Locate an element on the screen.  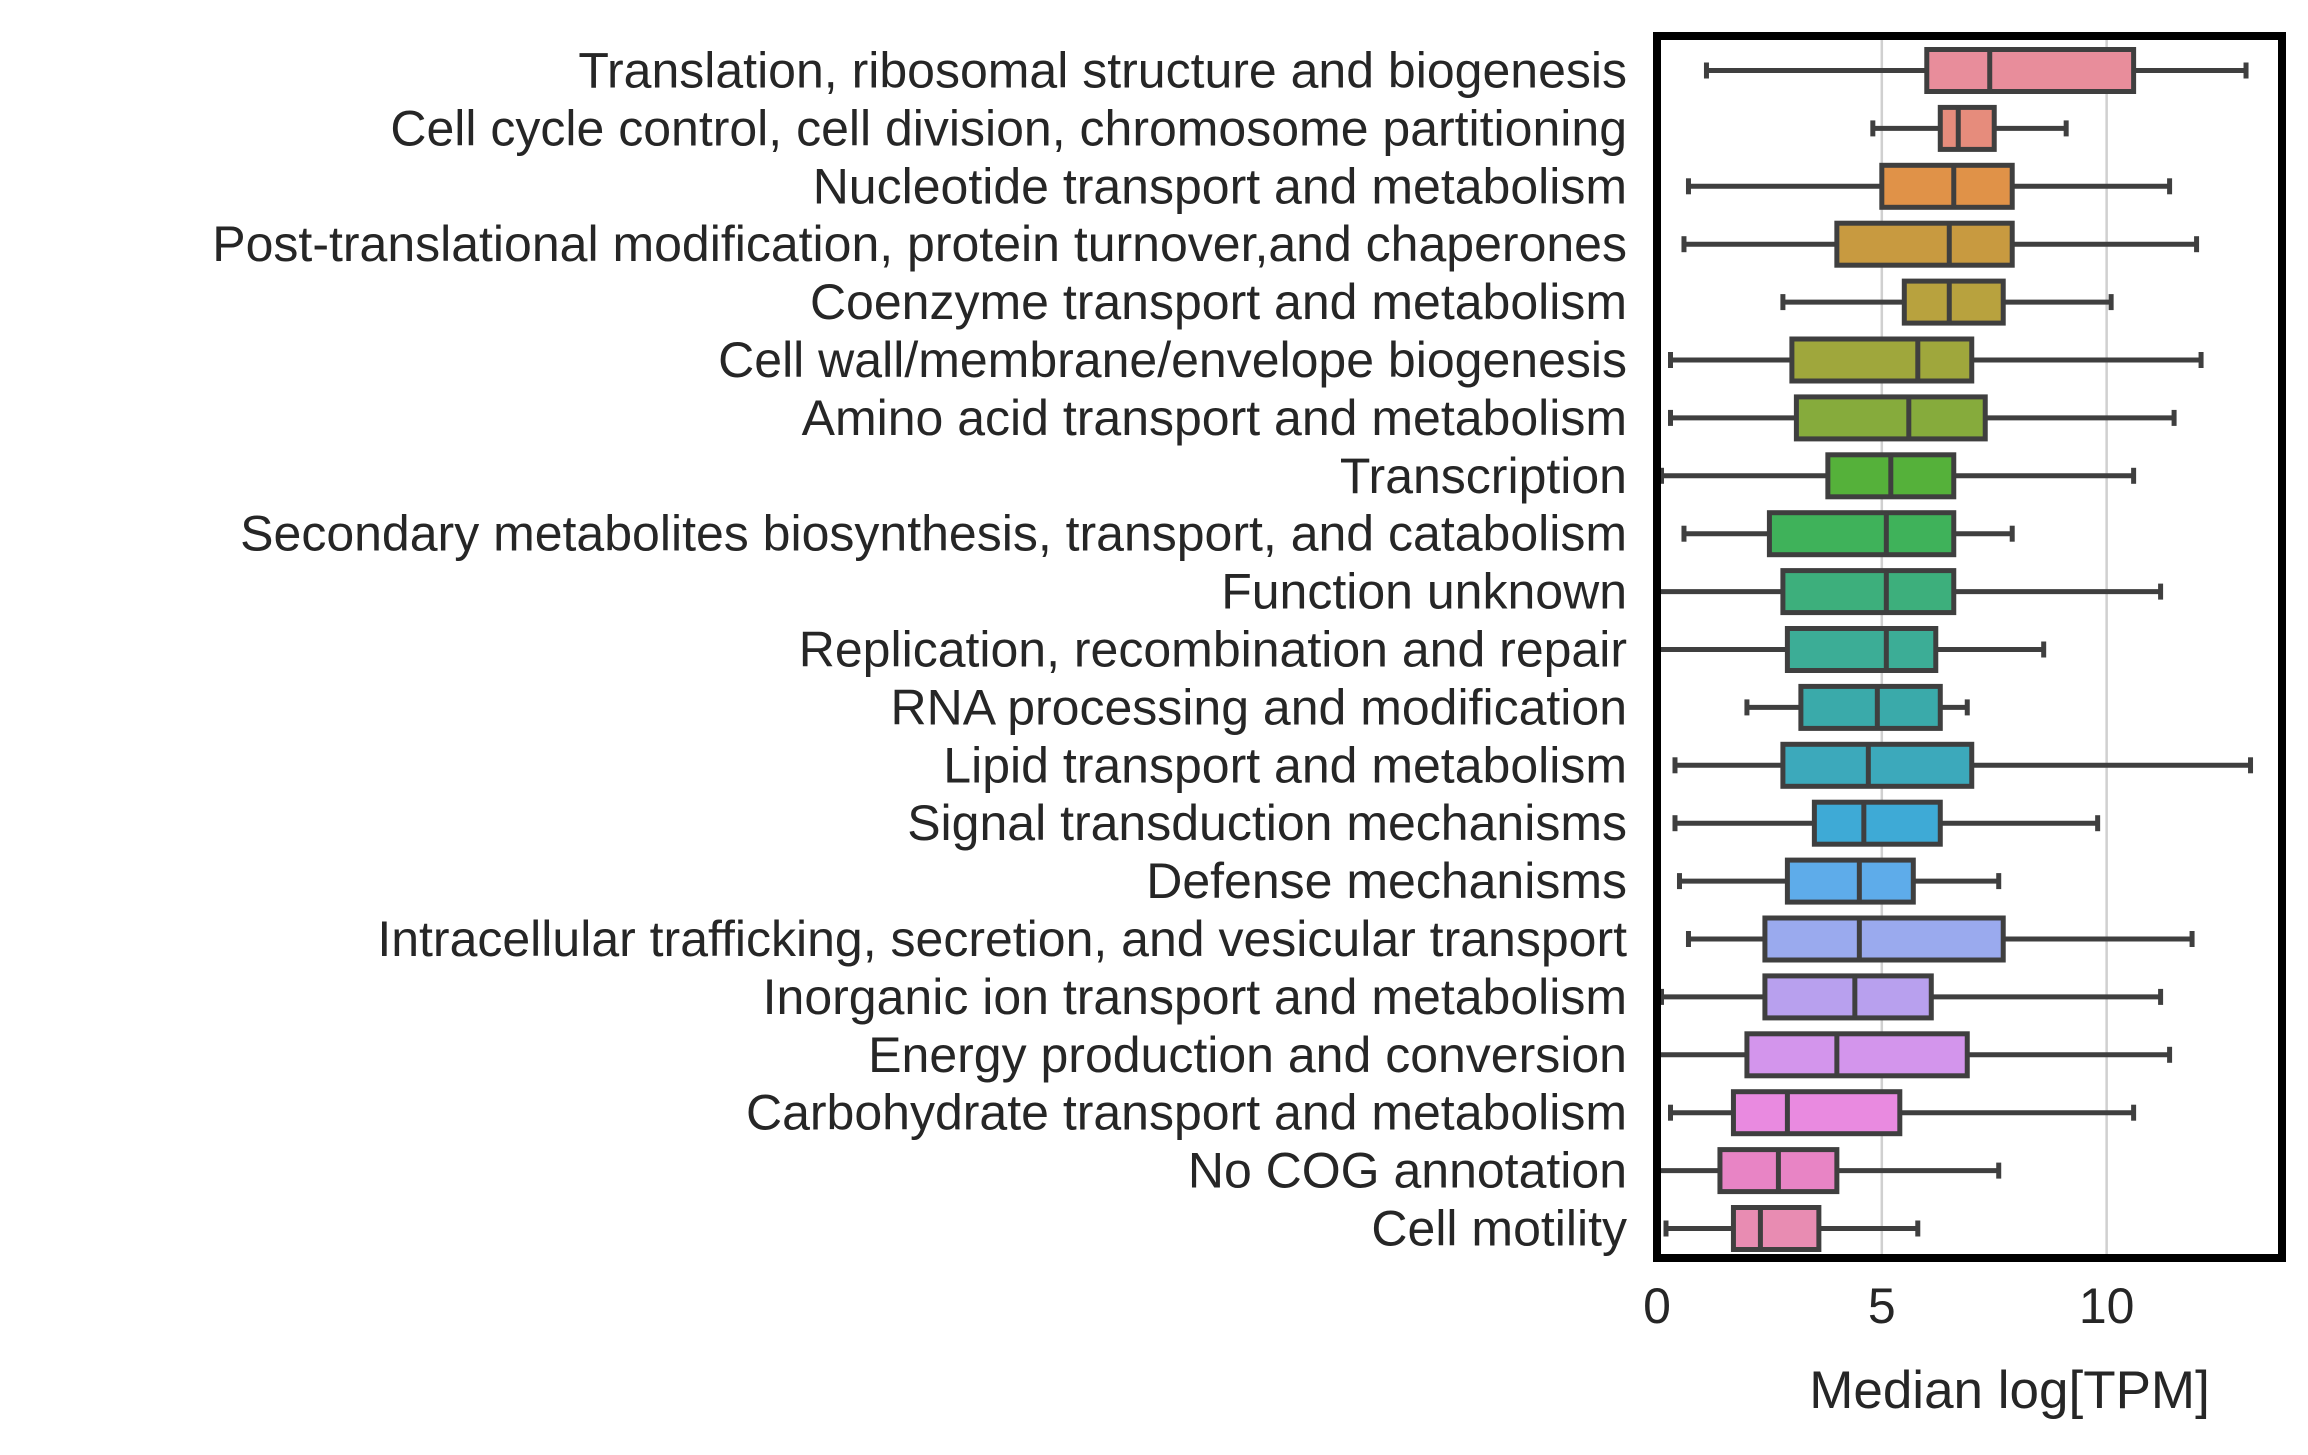
category-label: Defense mechanisms is located at coordinates (1386, 881).